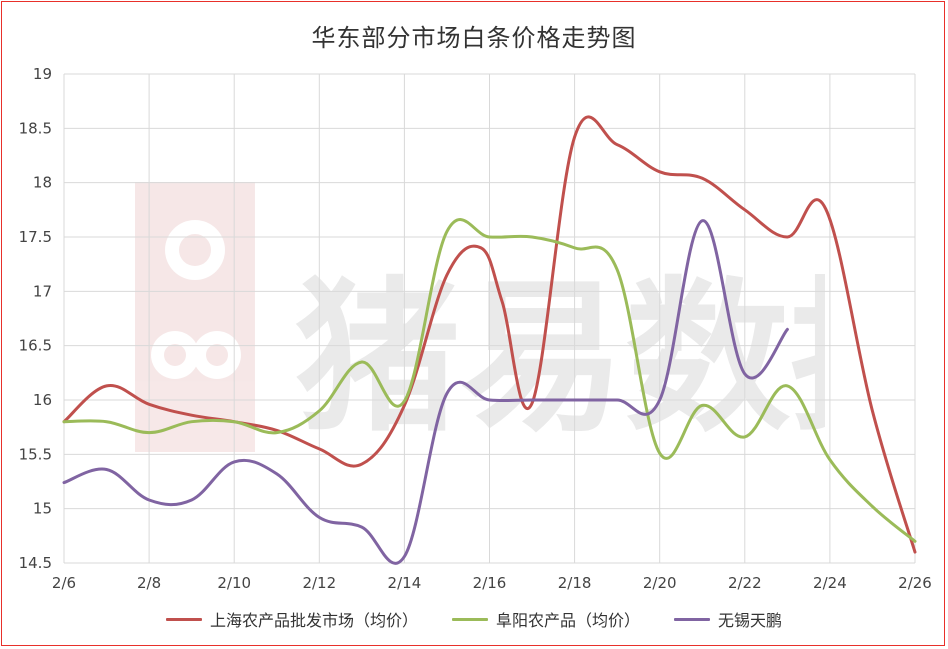  What do you see at coordinates (405, 583) in the screenshot?
I see `x-tick-label: 2/14` at bounding box center [405, 583].